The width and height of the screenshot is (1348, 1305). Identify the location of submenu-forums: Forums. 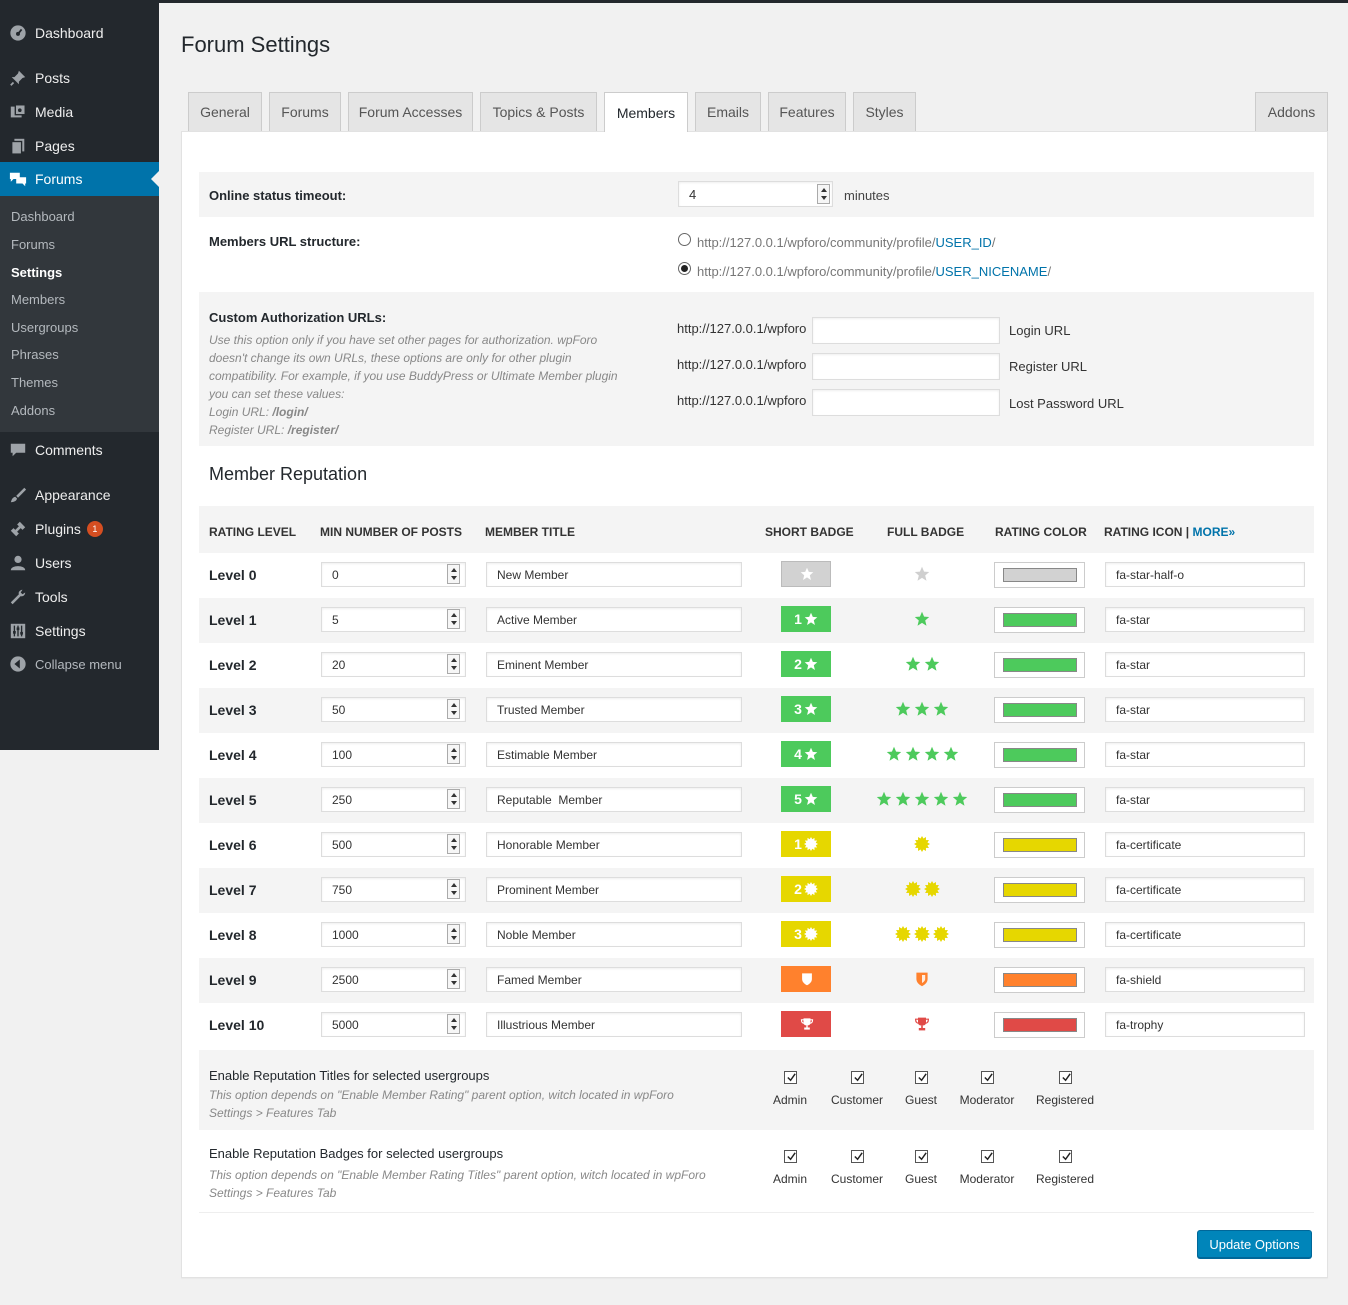
(33, 244).